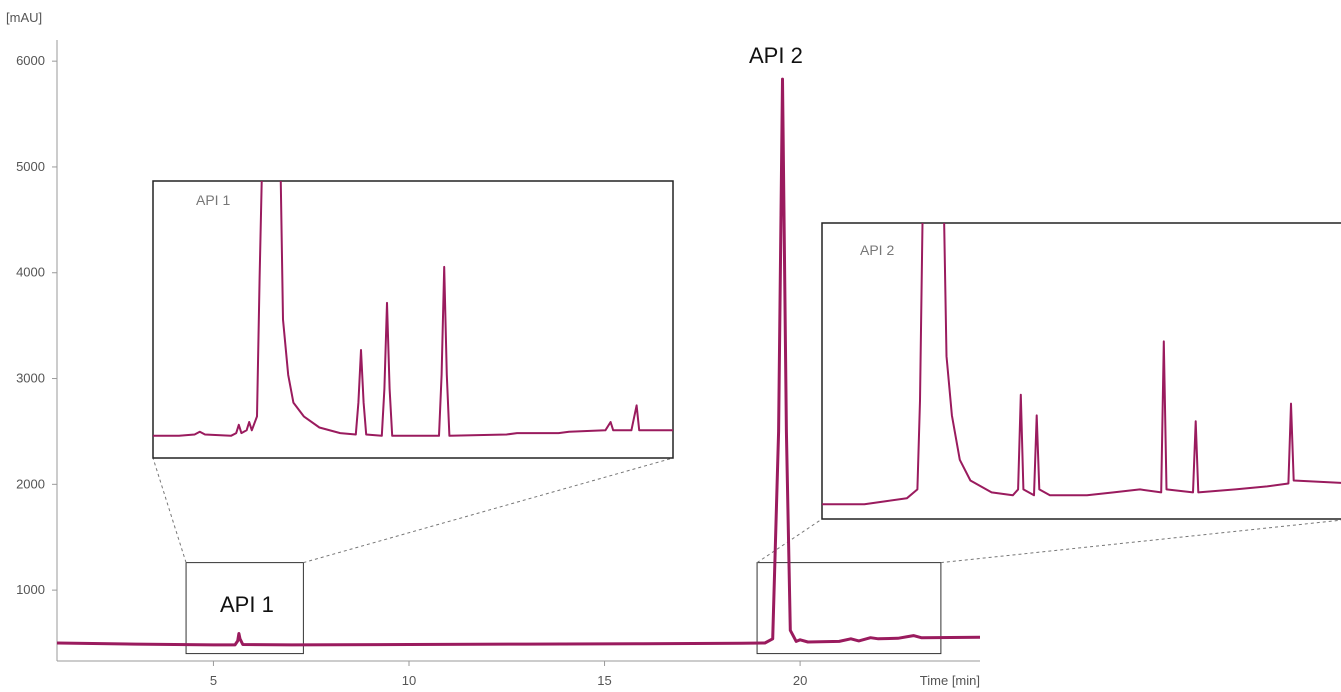  I want to click on x-tick-label: 15, so click(604, 680).